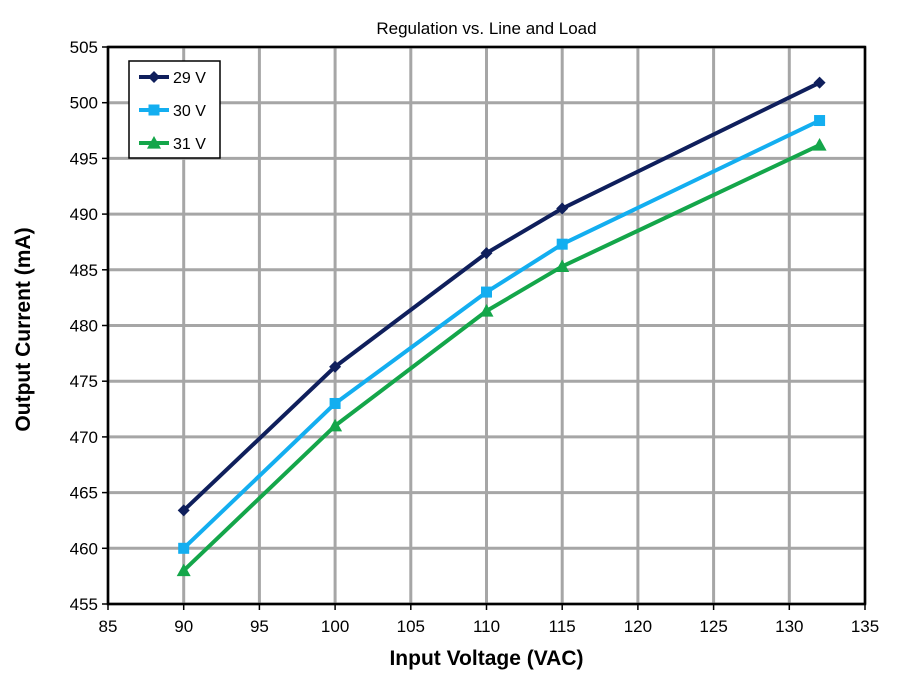  I want to click on x-tick-label: 115, so click(562, 626).